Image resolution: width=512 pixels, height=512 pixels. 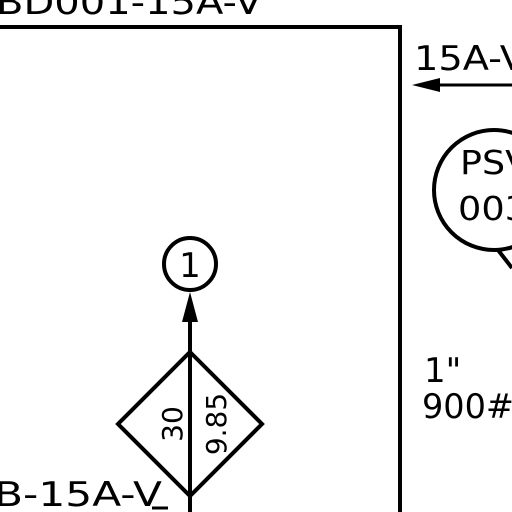 I want to click on psv-tag-text: PSV, so click(x=486, y=162).